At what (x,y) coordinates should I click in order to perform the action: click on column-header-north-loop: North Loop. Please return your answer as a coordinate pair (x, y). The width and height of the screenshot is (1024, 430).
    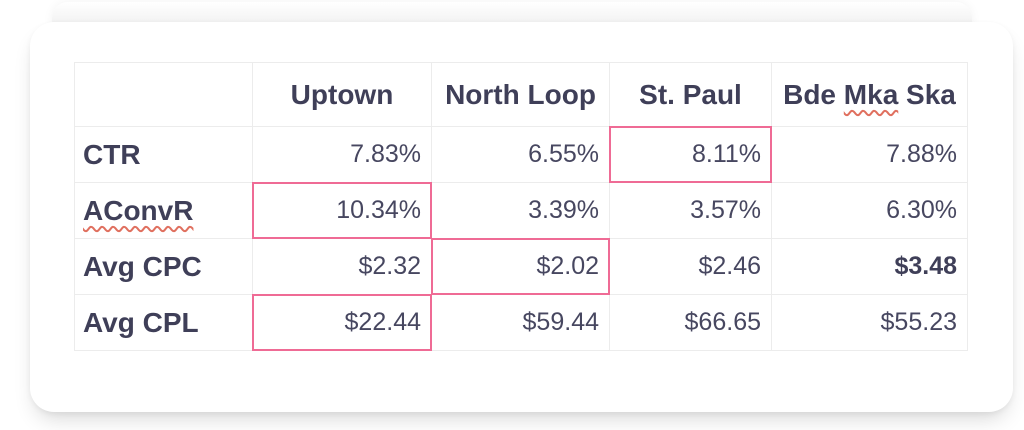
    Looking at the image, I should click on (520, 94).